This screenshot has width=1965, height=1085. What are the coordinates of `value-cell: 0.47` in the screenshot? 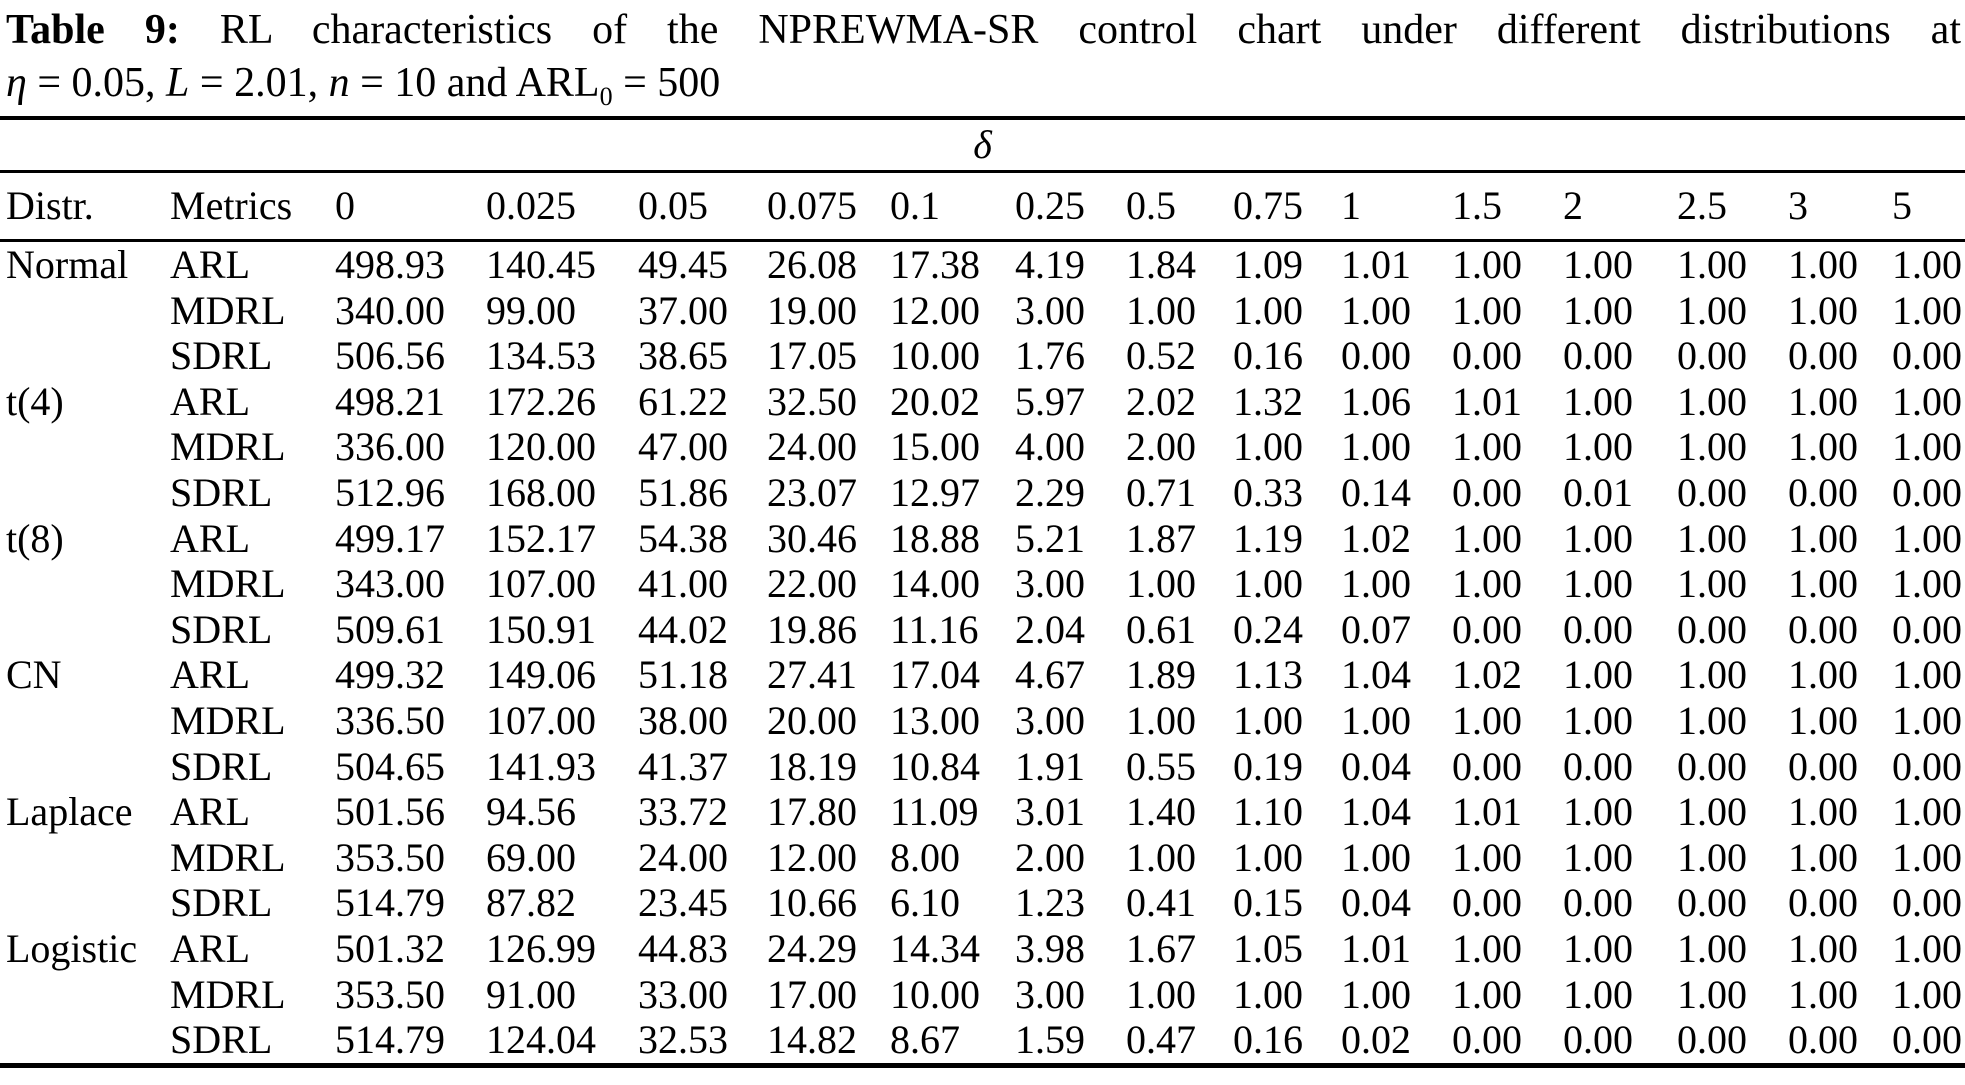 It's located at (1161, 1040).